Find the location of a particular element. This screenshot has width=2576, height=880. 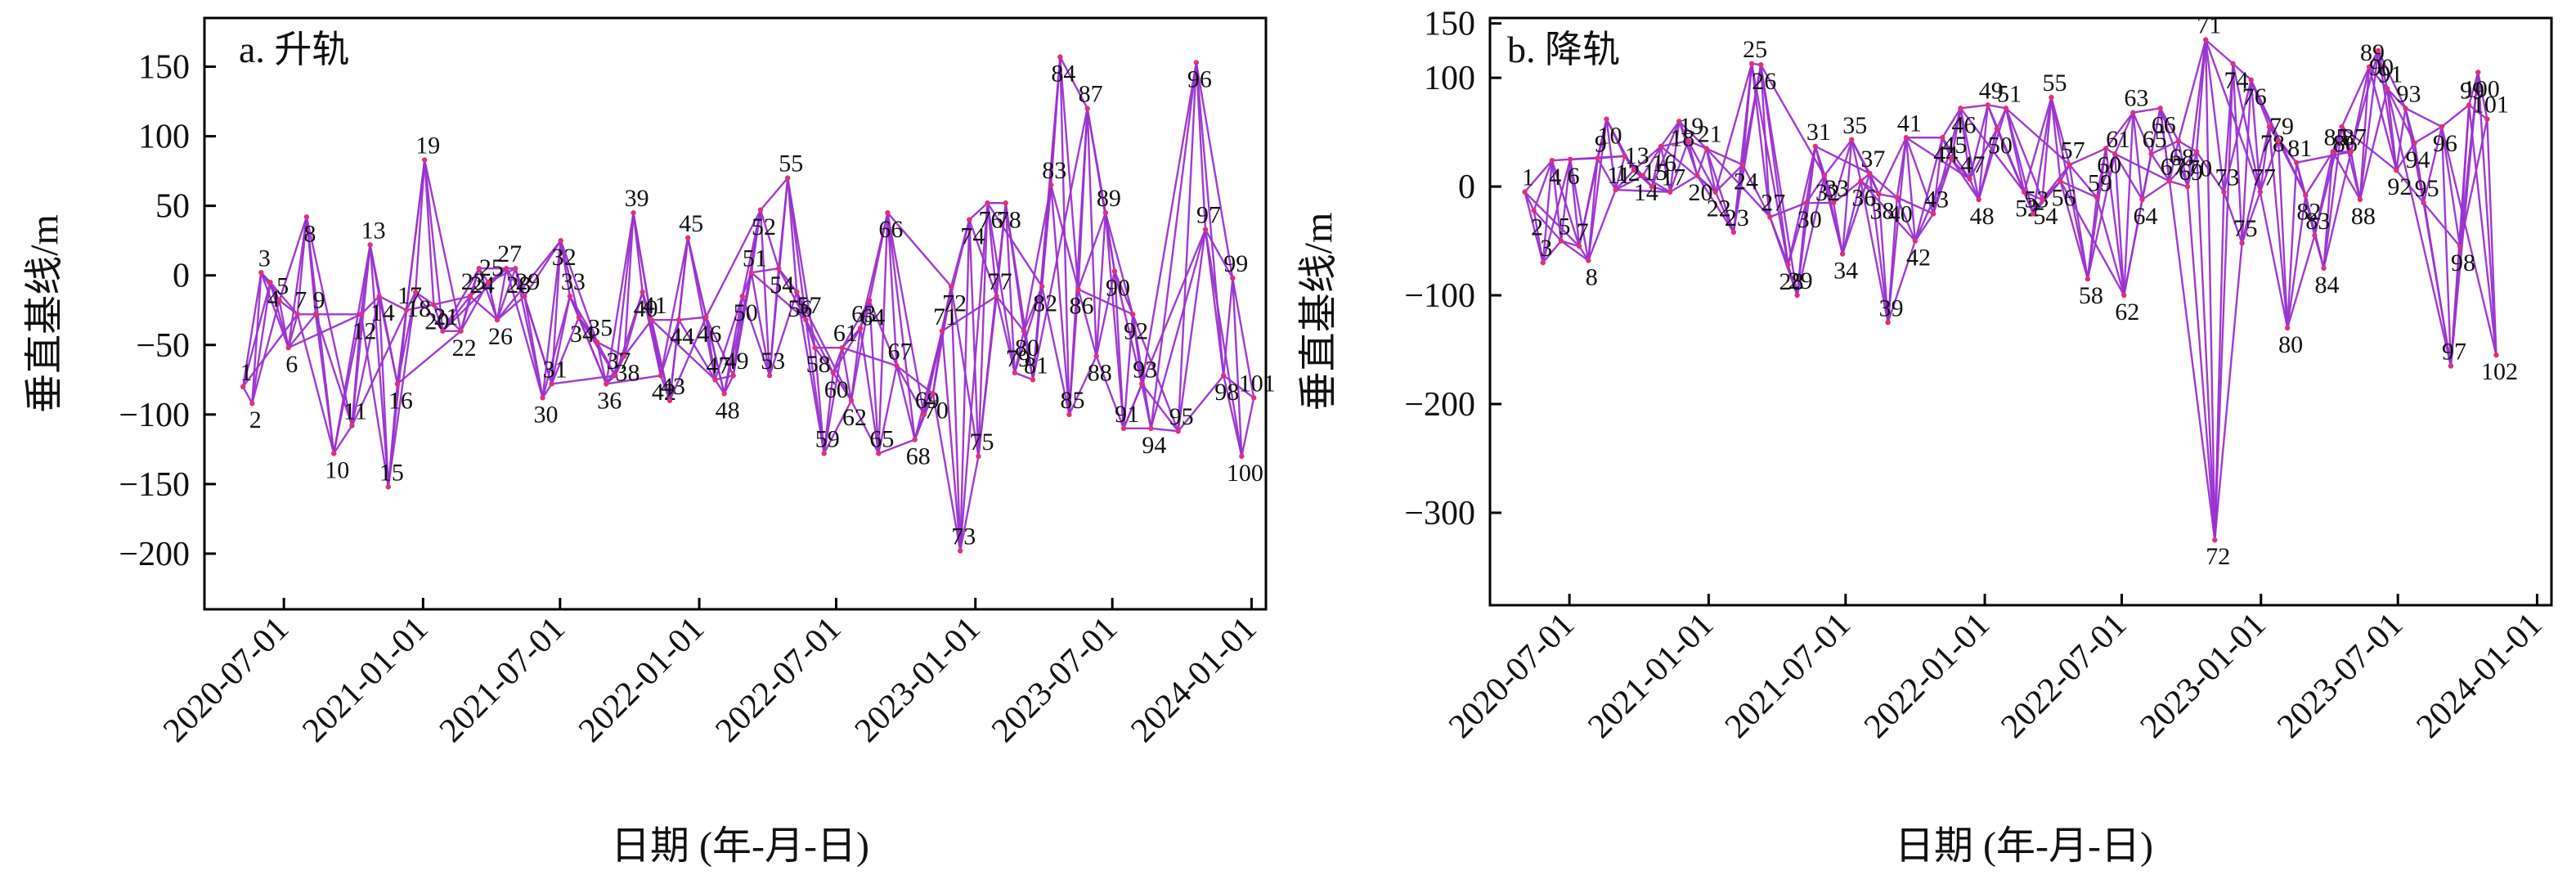

point-label: 38 is located at coordinates (627, 372).